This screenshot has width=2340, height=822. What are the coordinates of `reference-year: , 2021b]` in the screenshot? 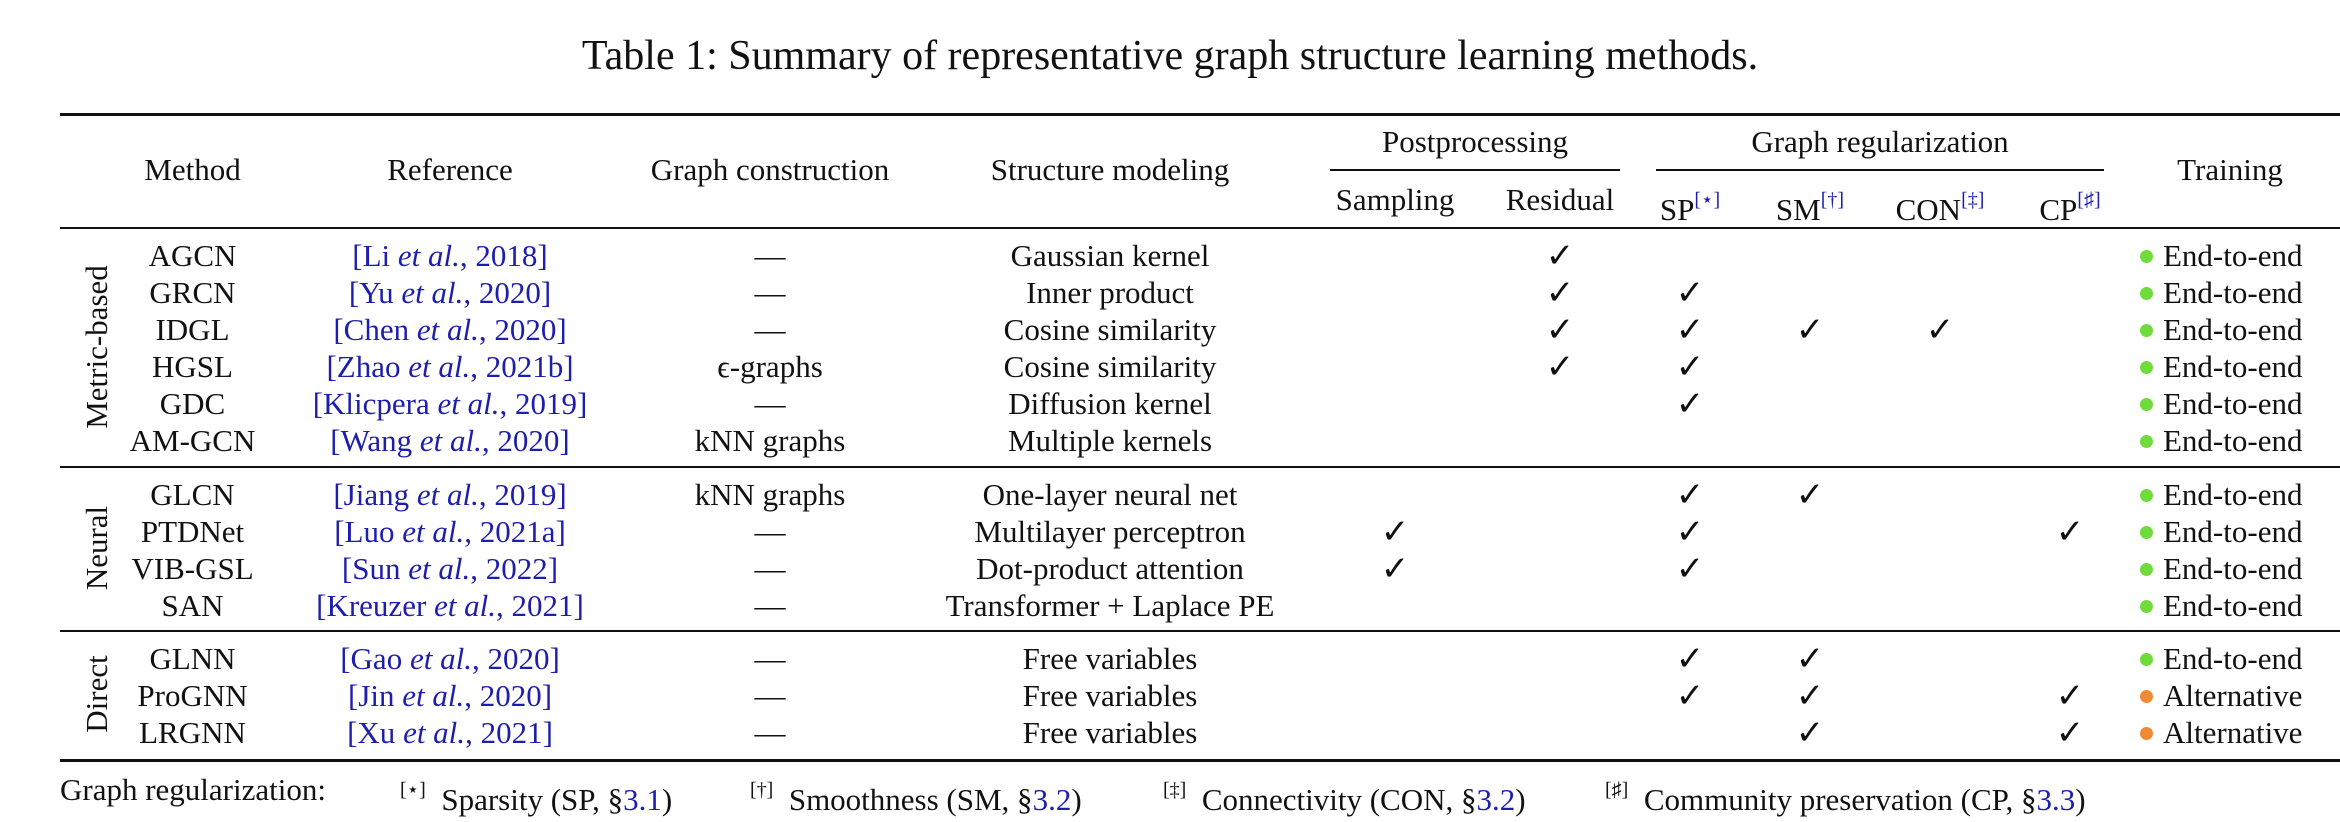 It's located at (522, 366).